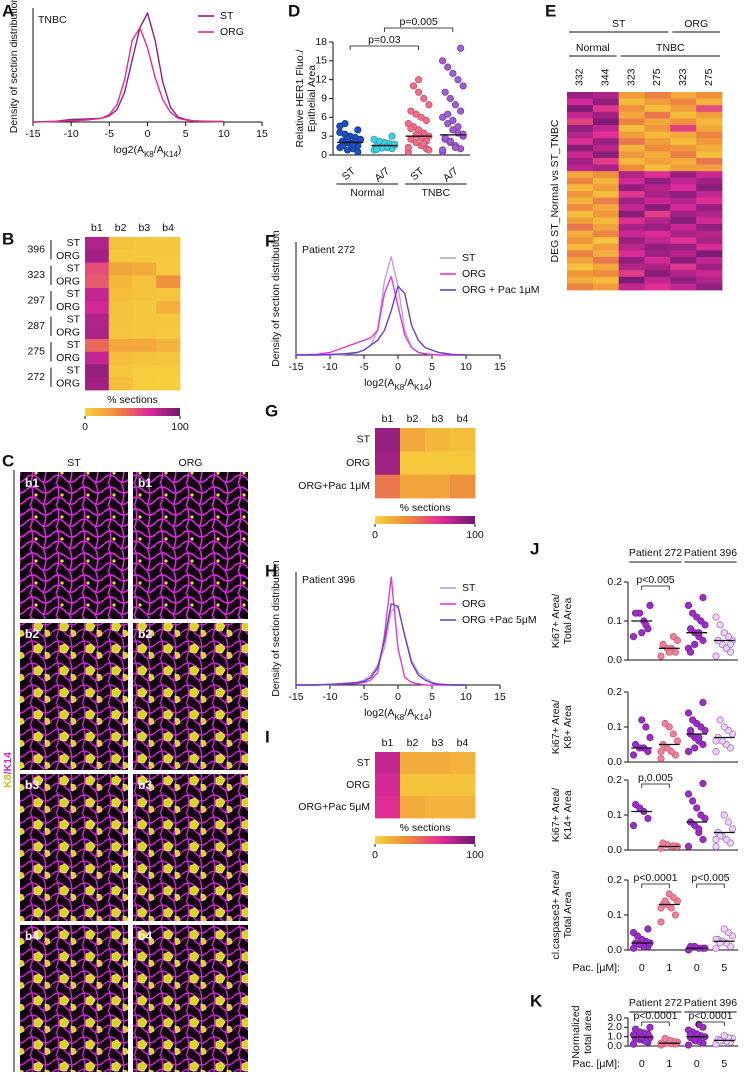 This screenshot has width=749, height=1075. What do you see at coordinates (384, 47) in the screenshot?
I see `significance-bracket` at bounding box center [384, 47].